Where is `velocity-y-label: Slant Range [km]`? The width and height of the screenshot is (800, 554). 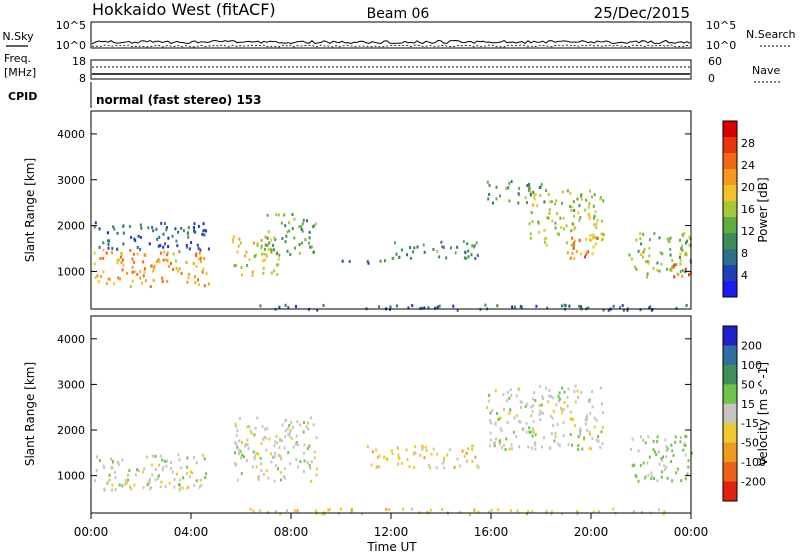 velocity-y-label: Slant Range [km] is located at coordinates (30, 414).